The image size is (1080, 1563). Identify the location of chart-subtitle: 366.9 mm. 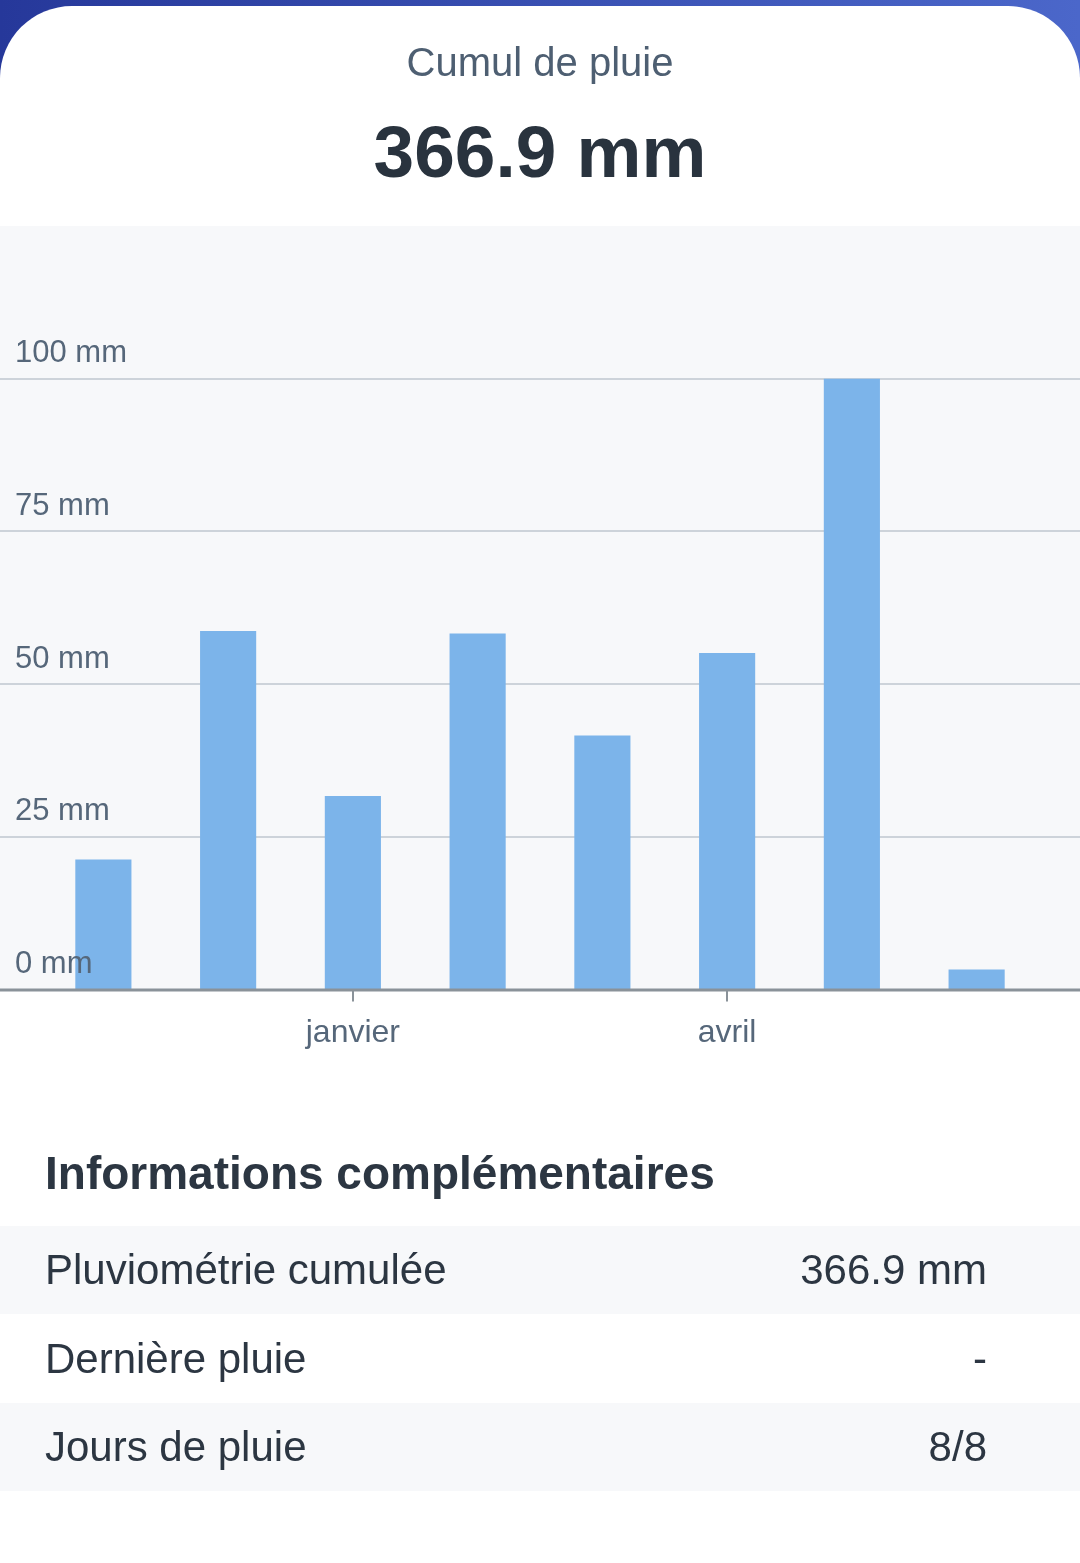
(540, 152).